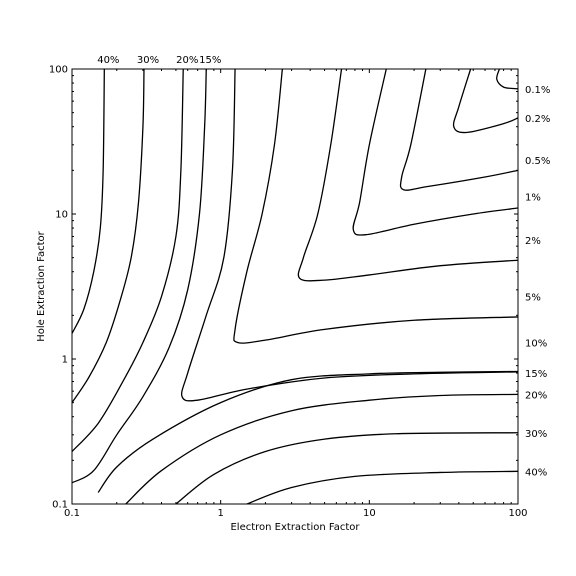 The width and height of the screenshot is (576, 576). What do you see at coordinates (61, 215) in the screenshot?
I see `y-tick-label: 10` at bounding box center [61, 215].